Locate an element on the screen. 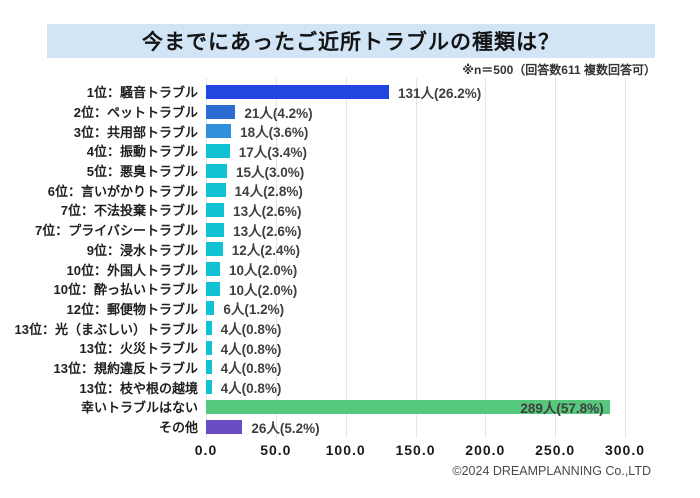  value-label: 12人(2.4%) is located at coordinates (266, 251).